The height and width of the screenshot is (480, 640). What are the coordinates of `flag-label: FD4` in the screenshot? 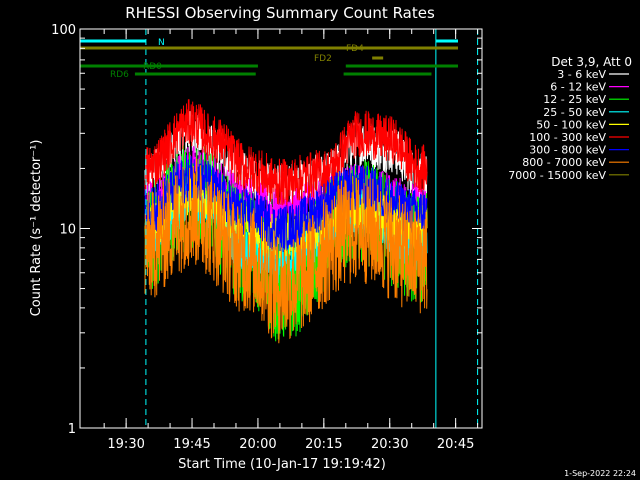 It's located at (355, 49).